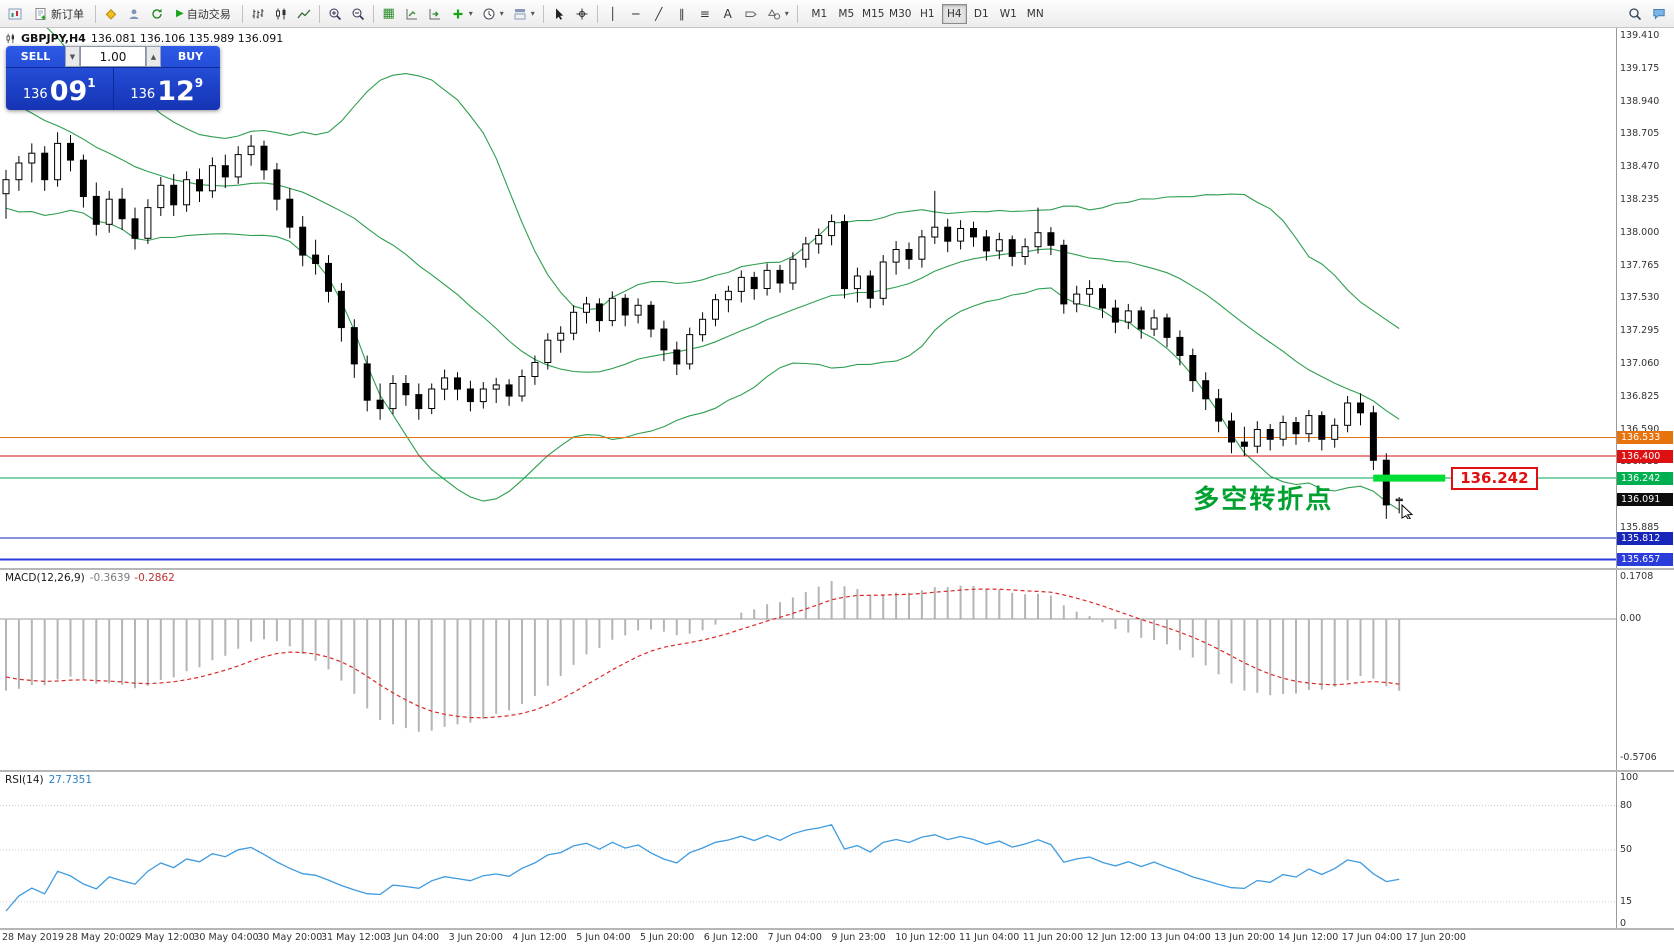 This screenshot has width=1674, height=947. I want to click on crosshair-tool-button, so click(582, 14).